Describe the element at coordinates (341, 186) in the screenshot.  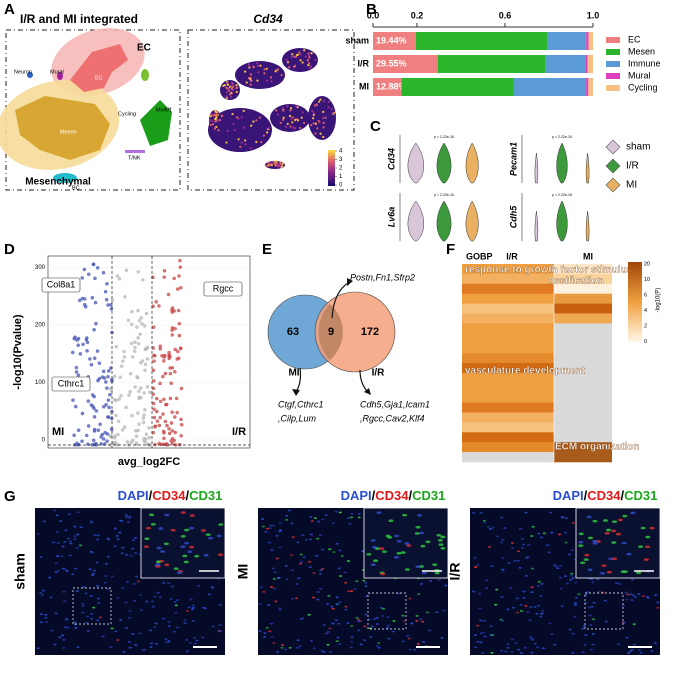
I see `colorbar-tick-label: 0` at that location.